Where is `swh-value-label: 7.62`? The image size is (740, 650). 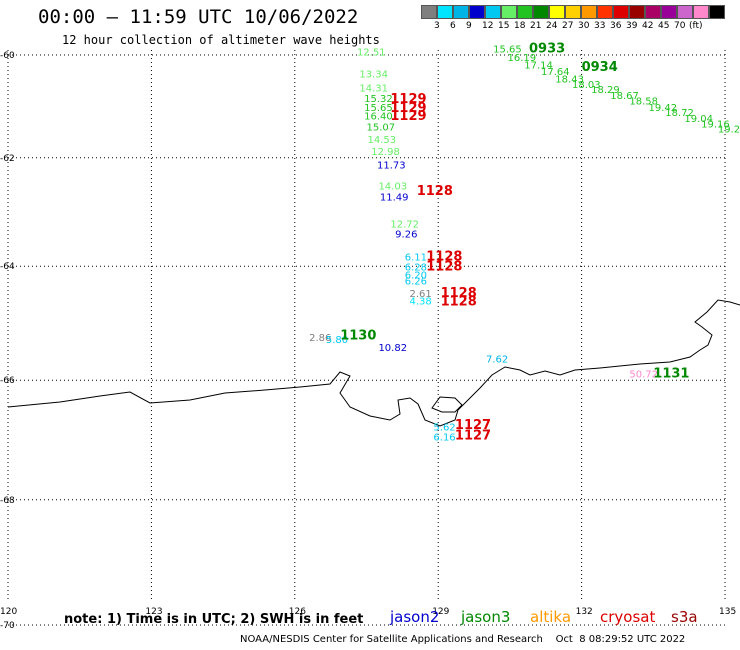
swh-value-label: 7.62 is located at coordinates (497, 360).